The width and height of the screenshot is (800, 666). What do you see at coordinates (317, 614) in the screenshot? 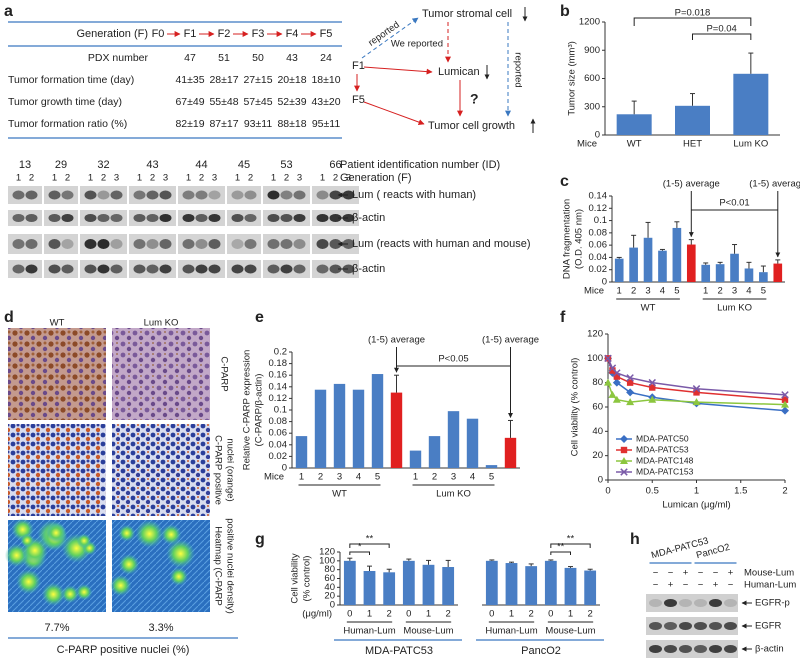
I see `x-axis-label: (μg/ml)` at bounding box center [317, 614].